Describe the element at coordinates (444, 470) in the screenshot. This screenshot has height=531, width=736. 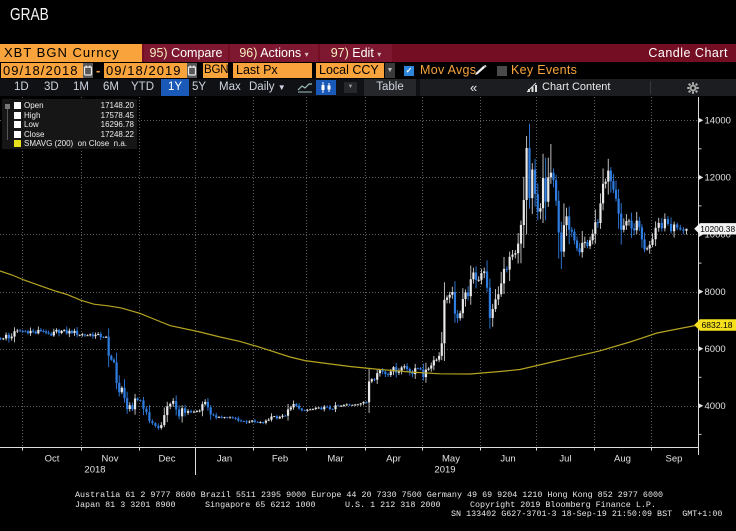
I see `svg-text: 2019` at that location.